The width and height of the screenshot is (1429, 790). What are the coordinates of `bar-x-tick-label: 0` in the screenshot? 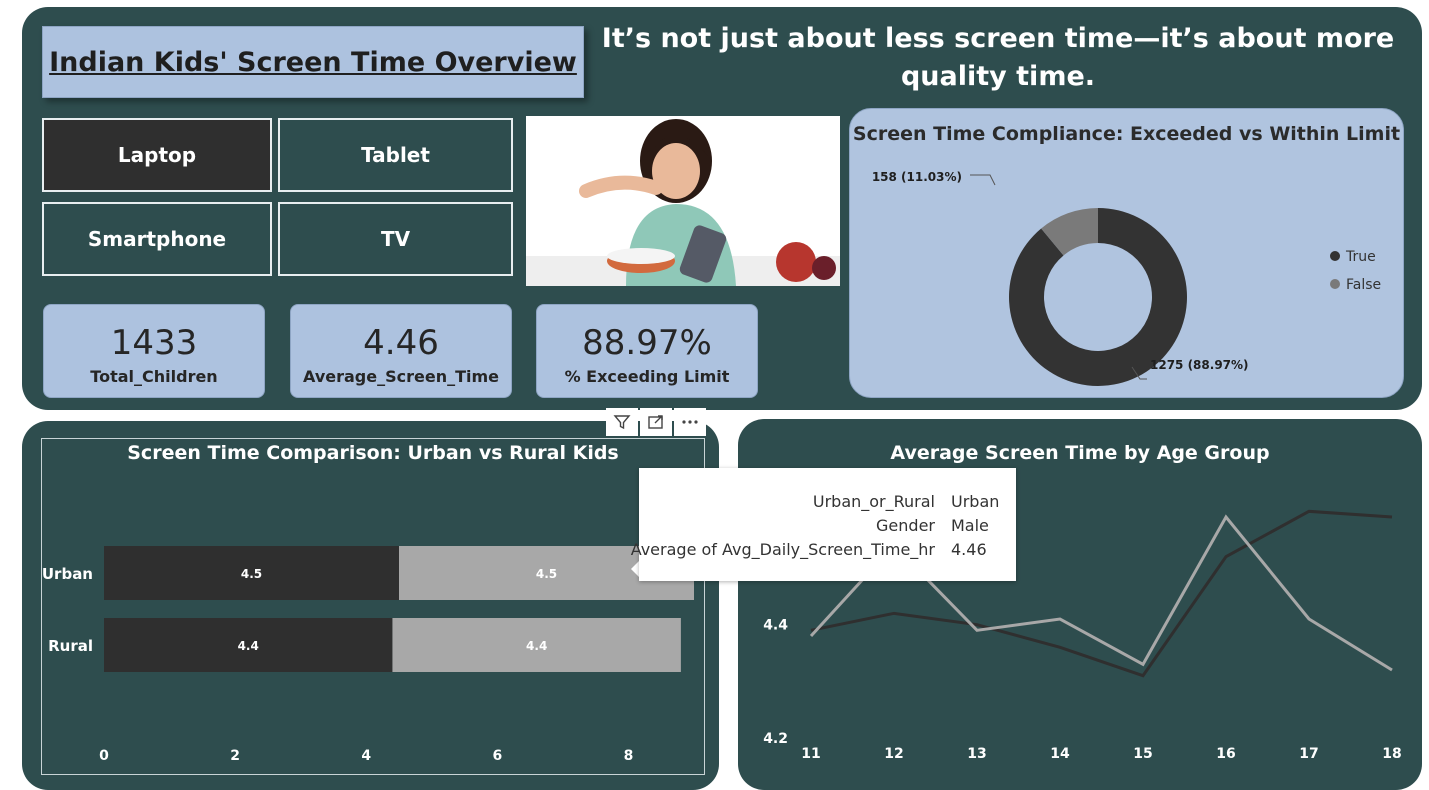 It's located at (104, 756).